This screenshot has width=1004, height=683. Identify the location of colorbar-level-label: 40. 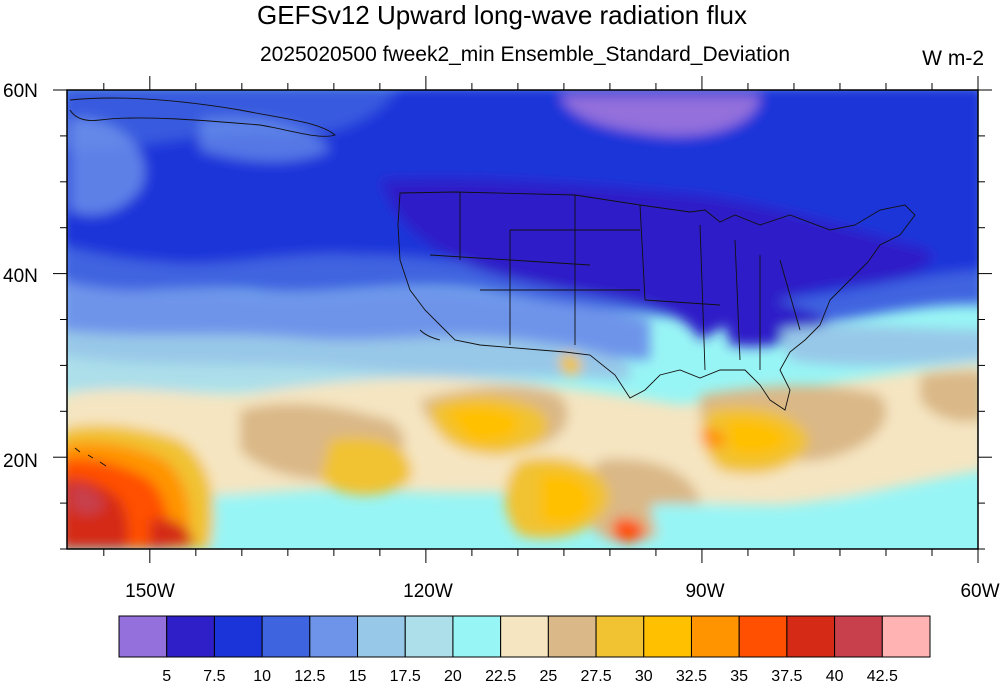
(835, 675).